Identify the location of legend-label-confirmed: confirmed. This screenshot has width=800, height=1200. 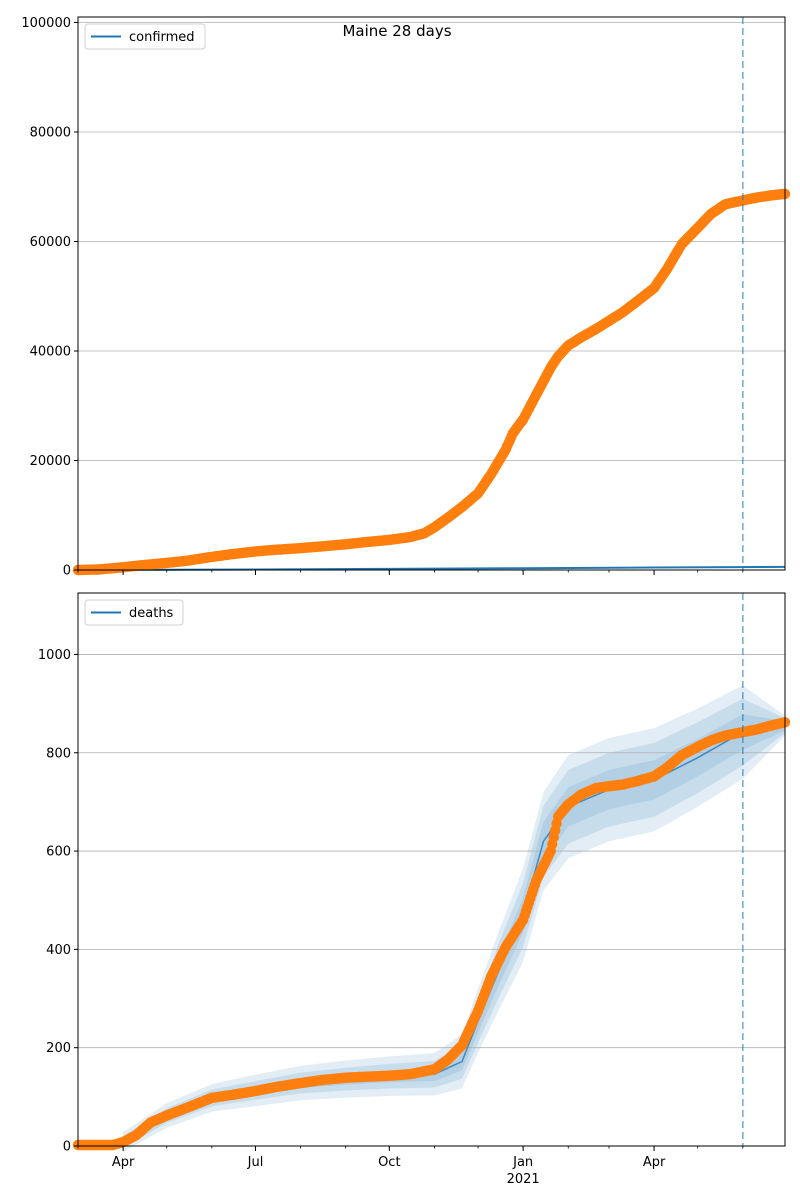
(162, 37).